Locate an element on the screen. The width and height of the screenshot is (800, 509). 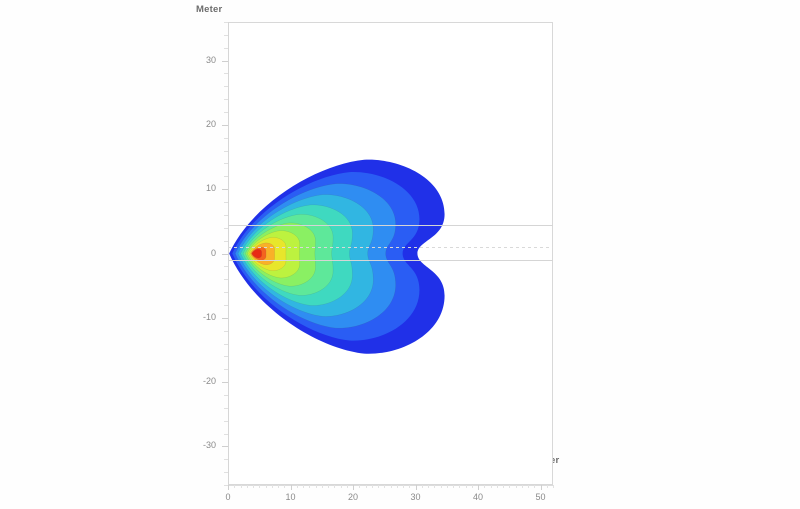
y-tick-label: 10 is located at coordinates (210, 188).